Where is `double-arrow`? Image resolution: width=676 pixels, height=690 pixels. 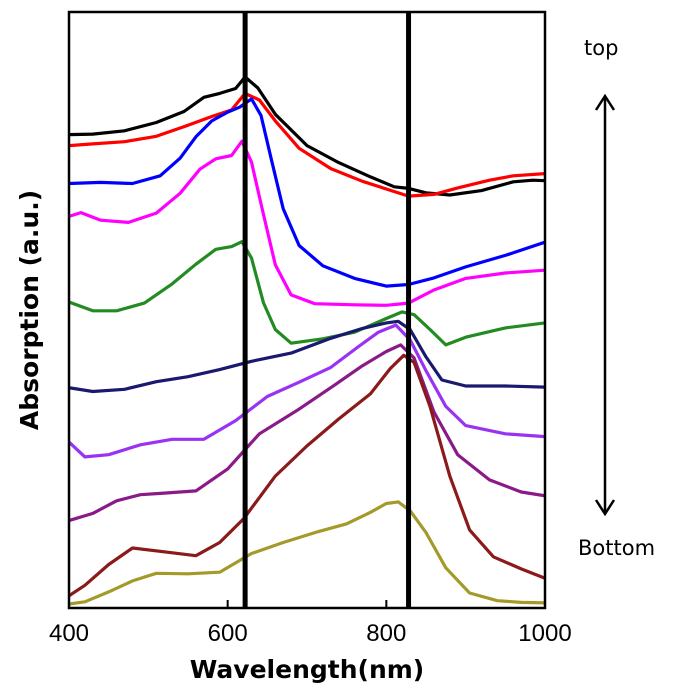
double-arrow is located at coordinates (605, 305).